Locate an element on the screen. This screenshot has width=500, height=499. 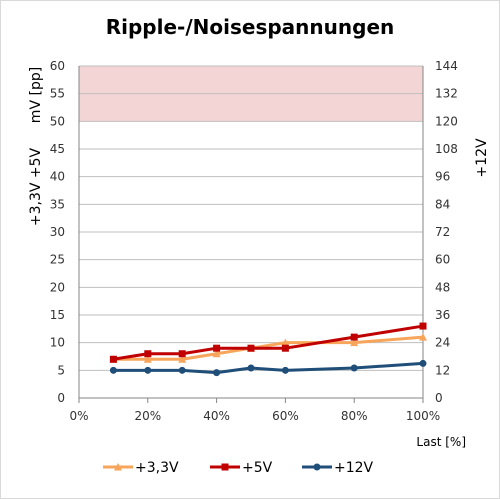
y-tick-label: 35 is located at coordinates (57, 204).